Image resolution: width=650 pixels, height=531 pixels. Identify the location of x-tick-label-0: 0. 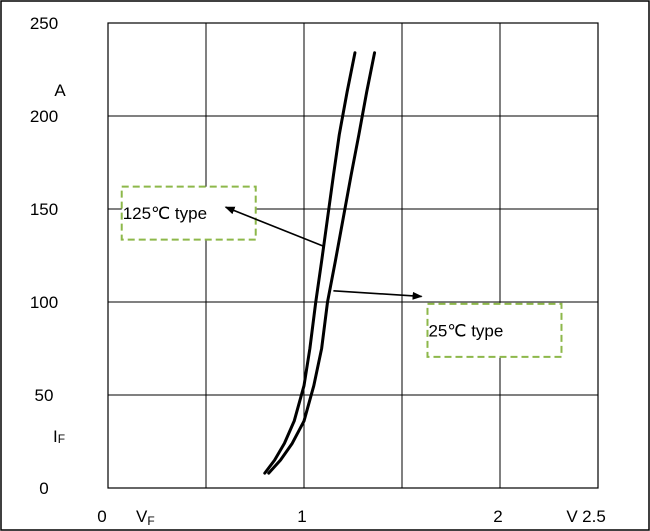
(101, 516).